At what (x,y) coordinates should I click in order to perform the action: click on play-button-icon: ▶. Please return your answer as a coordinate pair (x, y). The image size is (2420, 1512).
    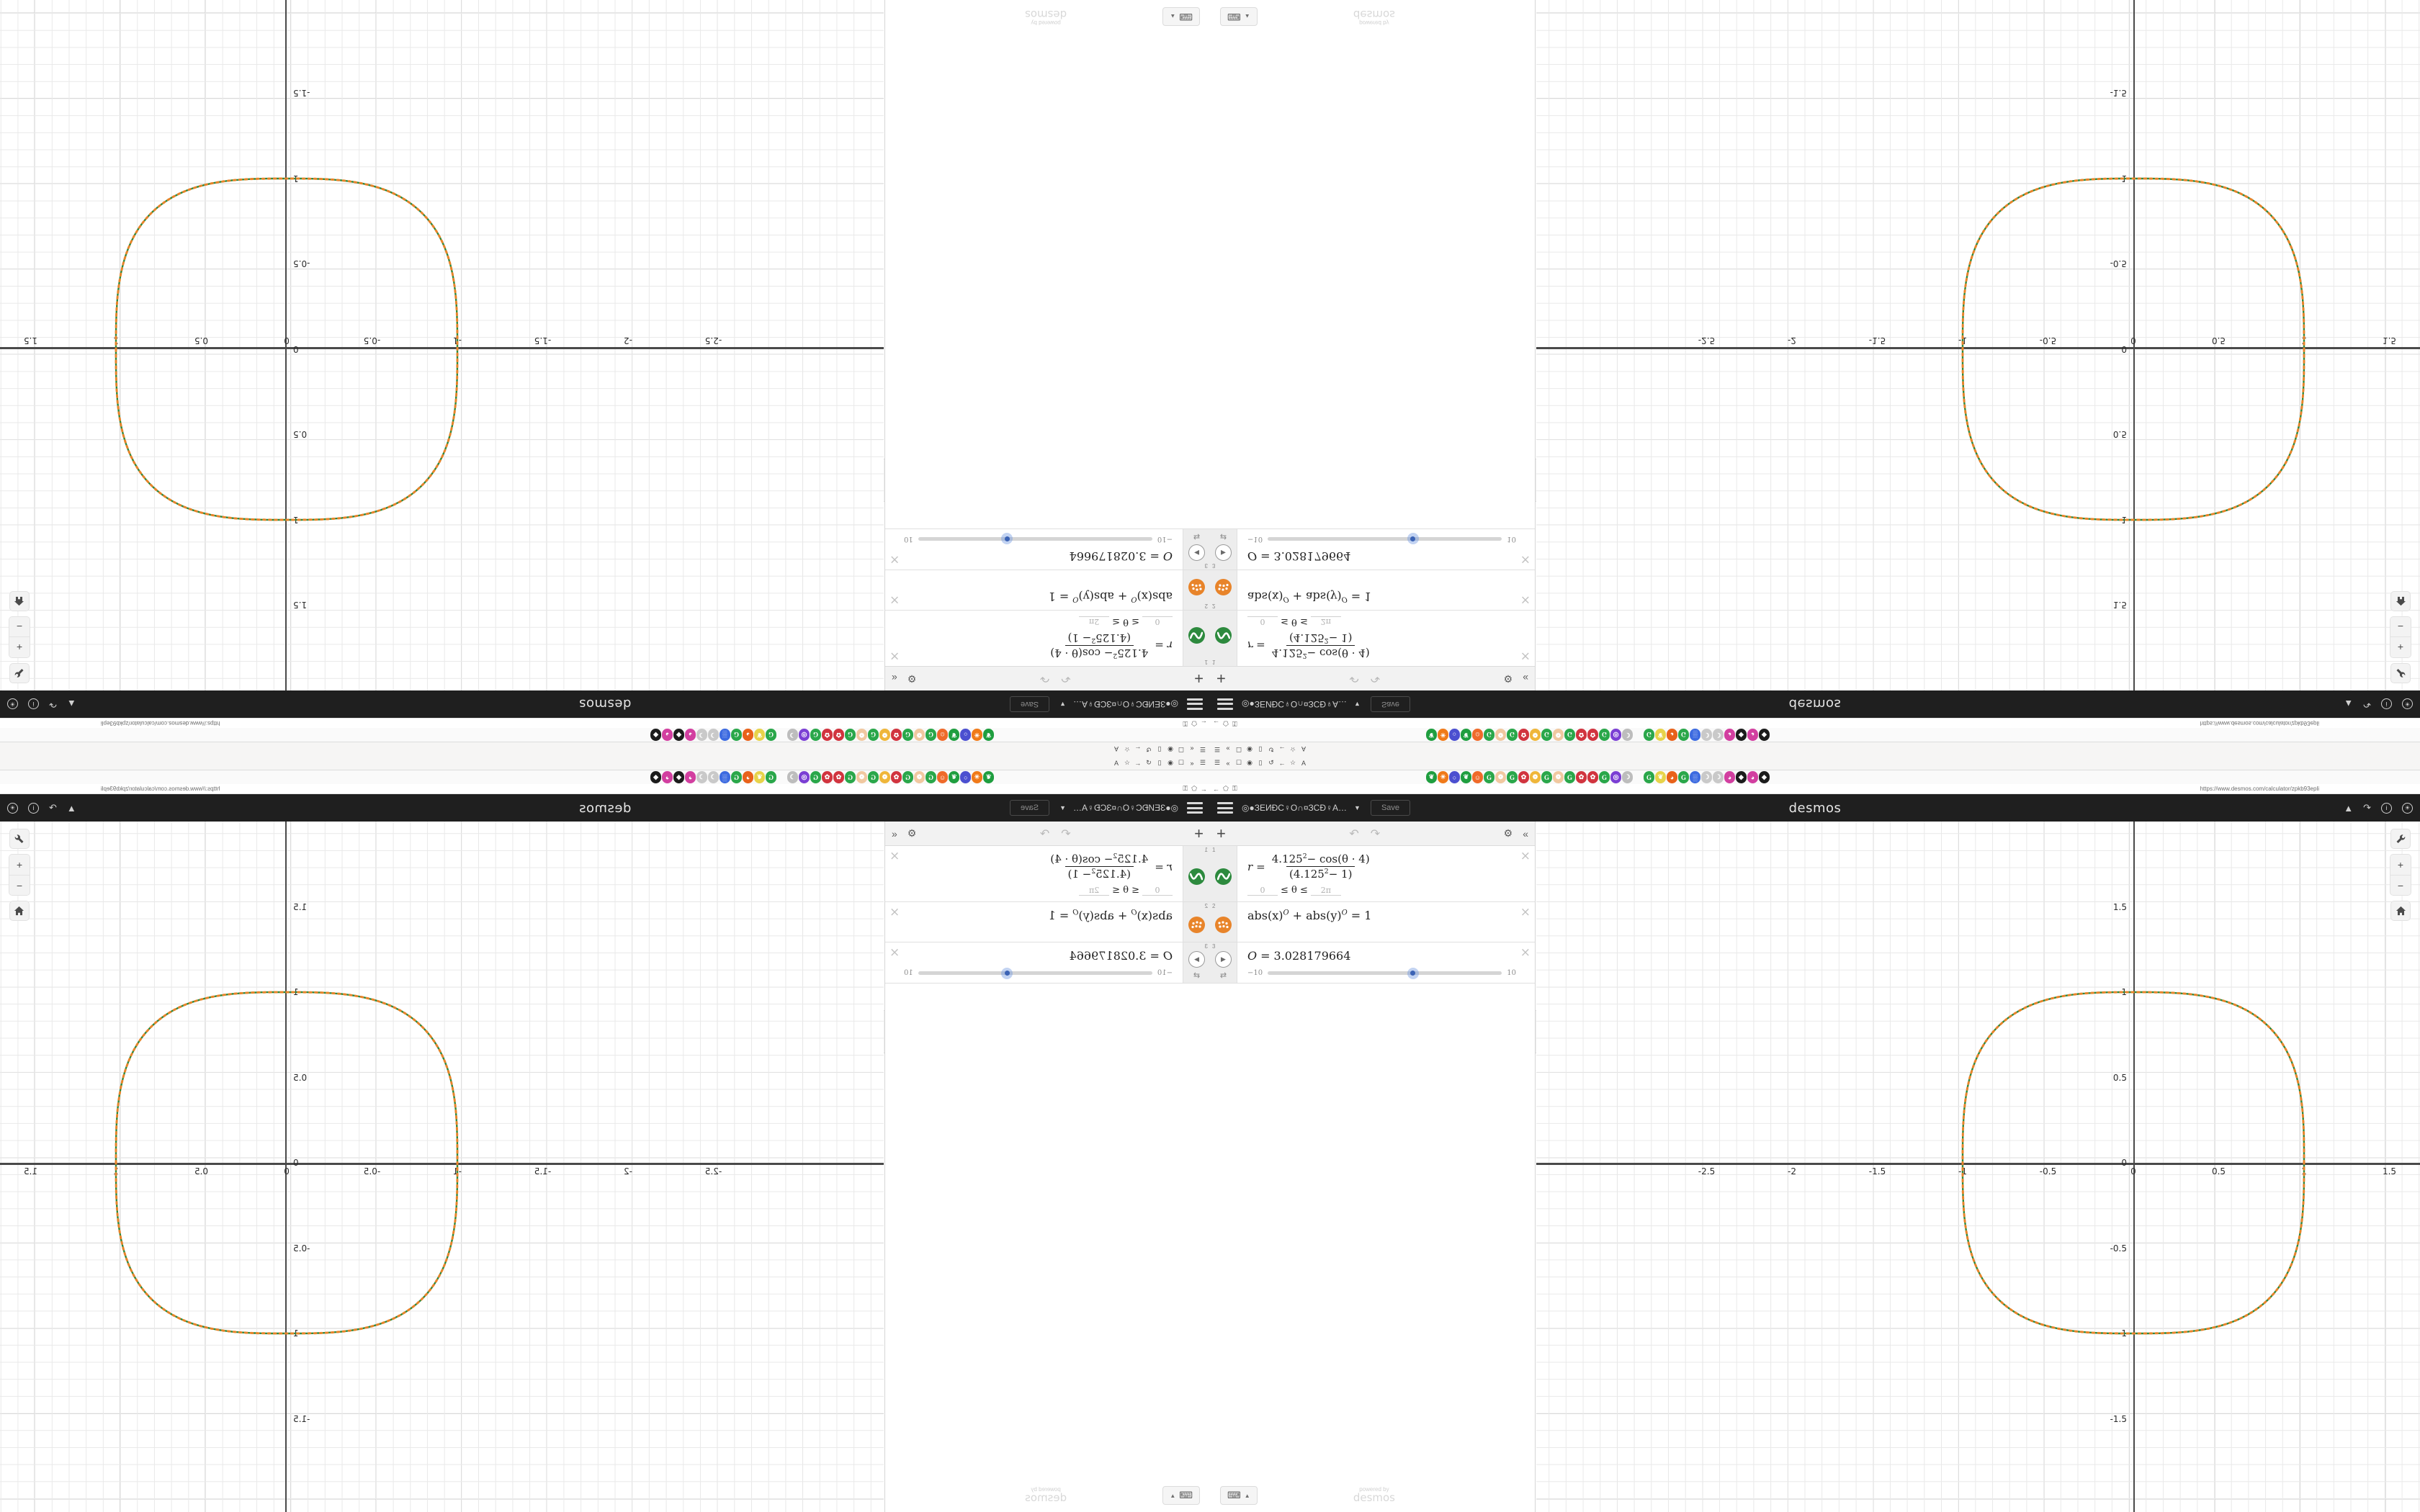
    Looking at the image, I should click on (1196, 552).